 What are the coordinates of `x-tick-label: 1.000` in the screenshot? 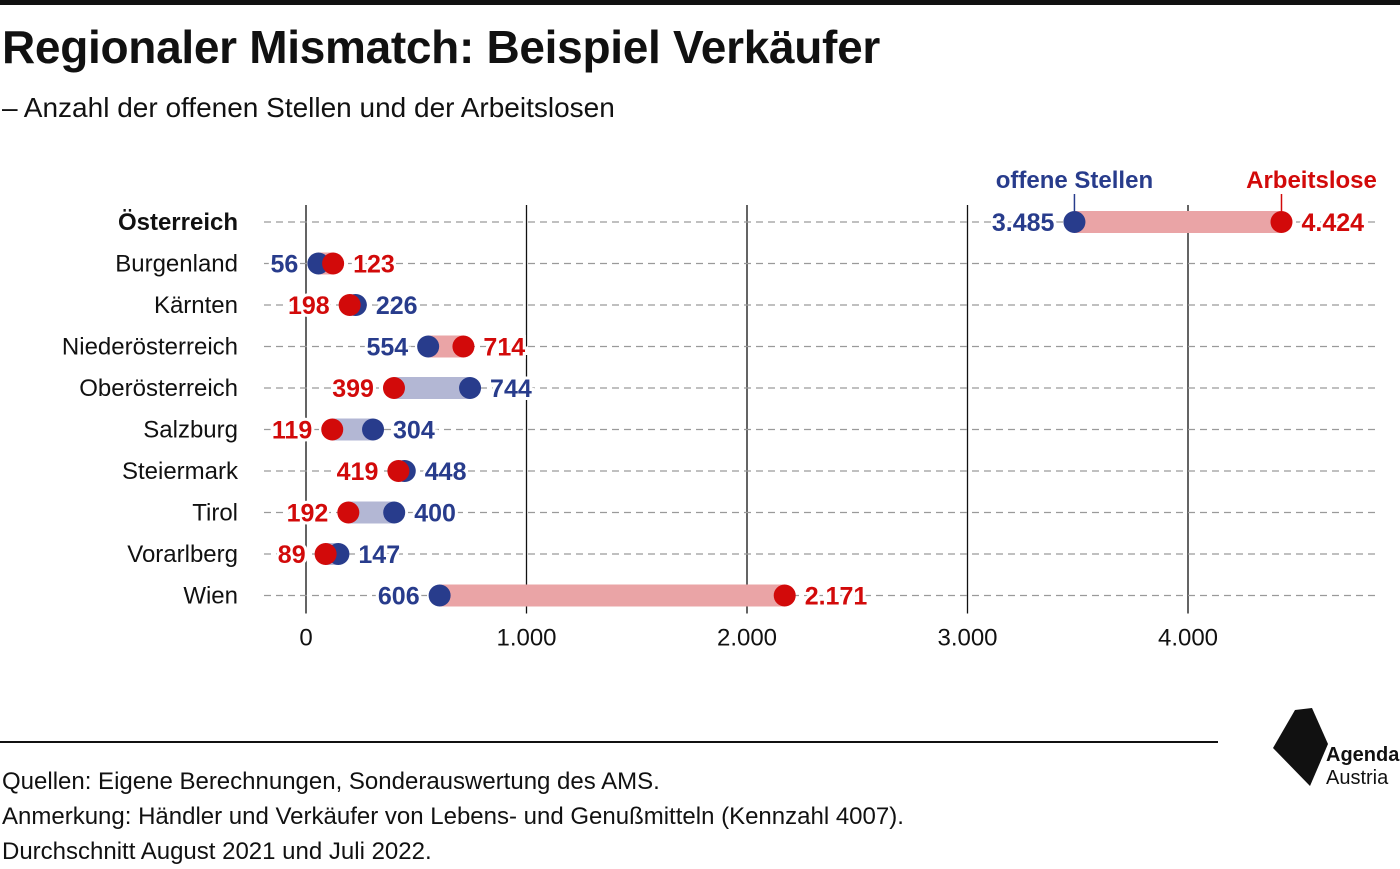 It's located at (526, 638).